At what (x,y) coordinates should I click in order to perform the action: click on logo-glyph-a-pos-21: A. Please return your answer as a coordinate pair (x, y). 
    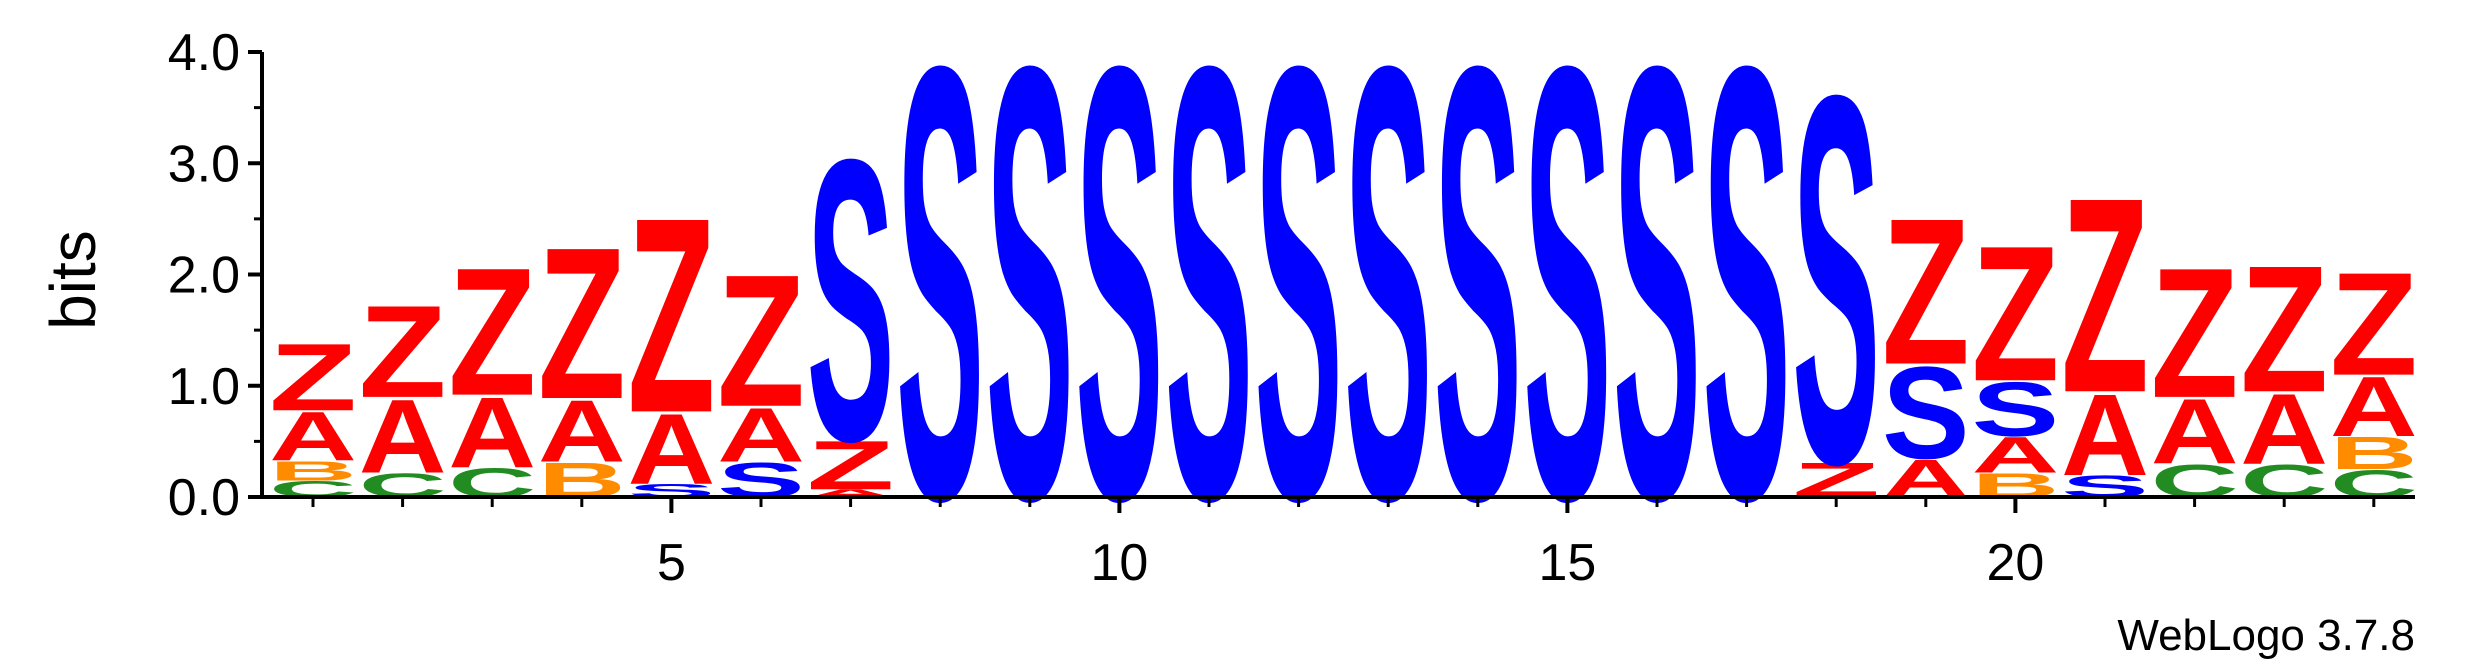
    Looking at the image, I should click on (2105, 435).